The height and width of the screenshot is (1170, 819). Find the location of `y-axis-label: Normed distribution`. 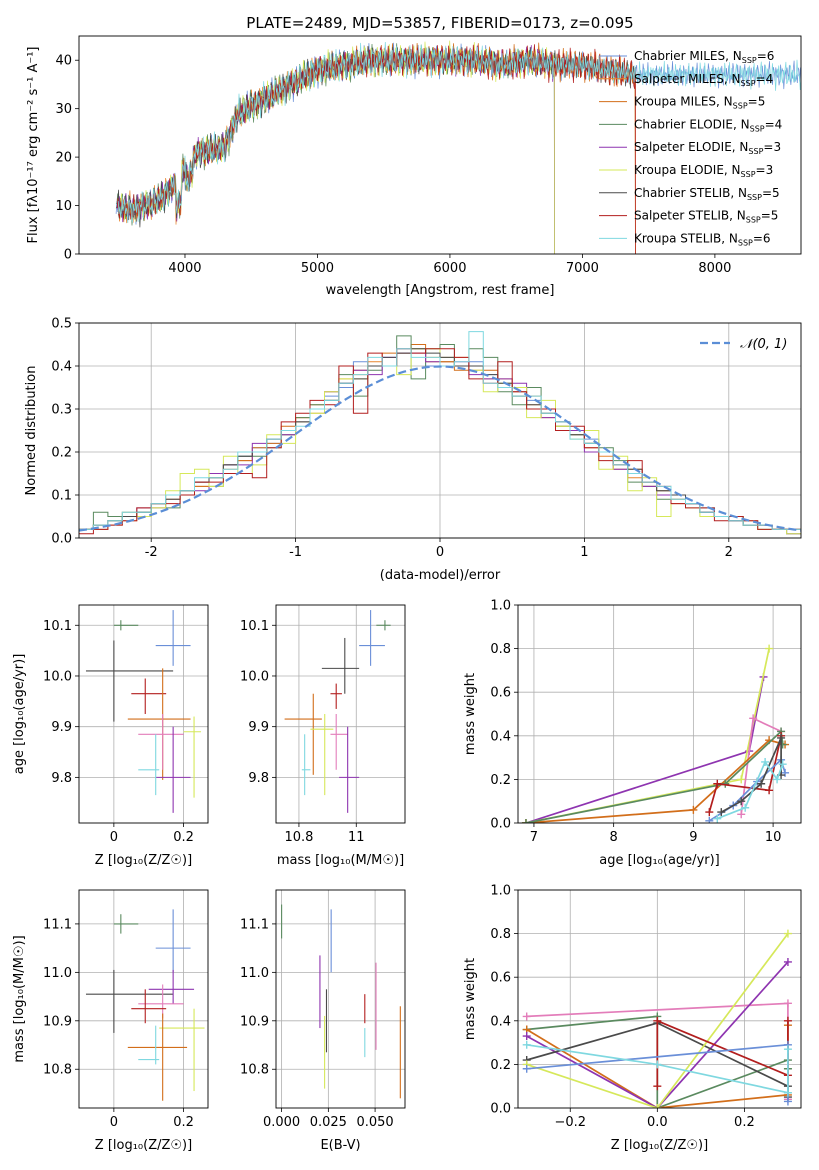

y-axis-label: Normed distribution is located at coordinates (31, 431).